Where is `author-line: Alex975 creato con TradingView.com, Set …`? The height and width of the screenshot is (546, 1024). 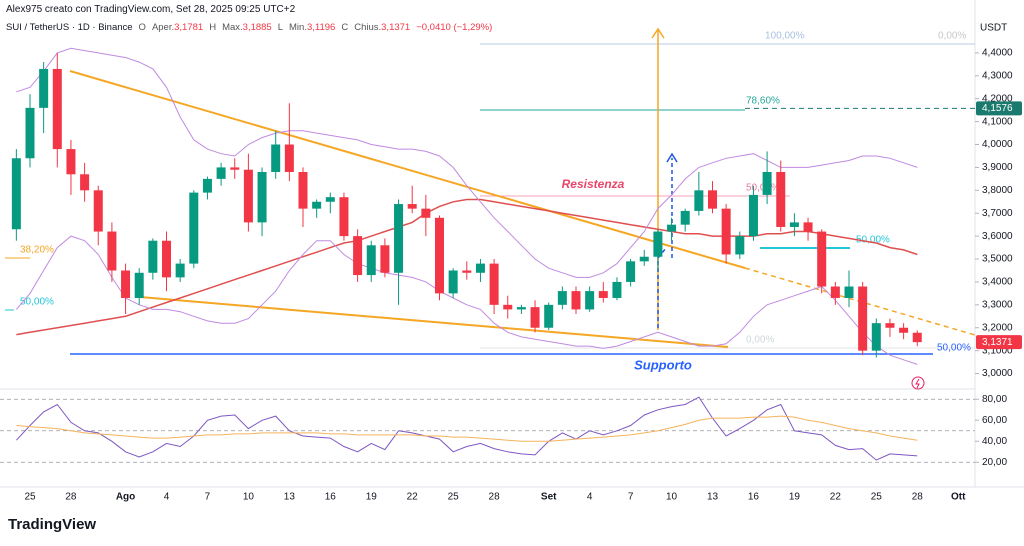 author-line: Alex975 creato con TradingView.com, Set … is located at coordinates (151, 9).